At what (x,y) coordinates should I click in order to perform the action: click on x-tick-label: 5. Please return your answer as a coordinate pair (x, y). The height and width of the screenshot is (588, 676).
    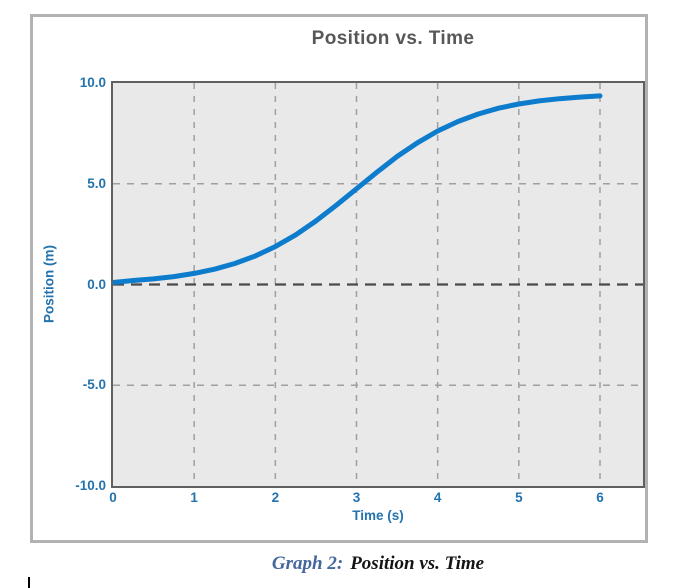
    Looking at the image, I should click on (519, 497).